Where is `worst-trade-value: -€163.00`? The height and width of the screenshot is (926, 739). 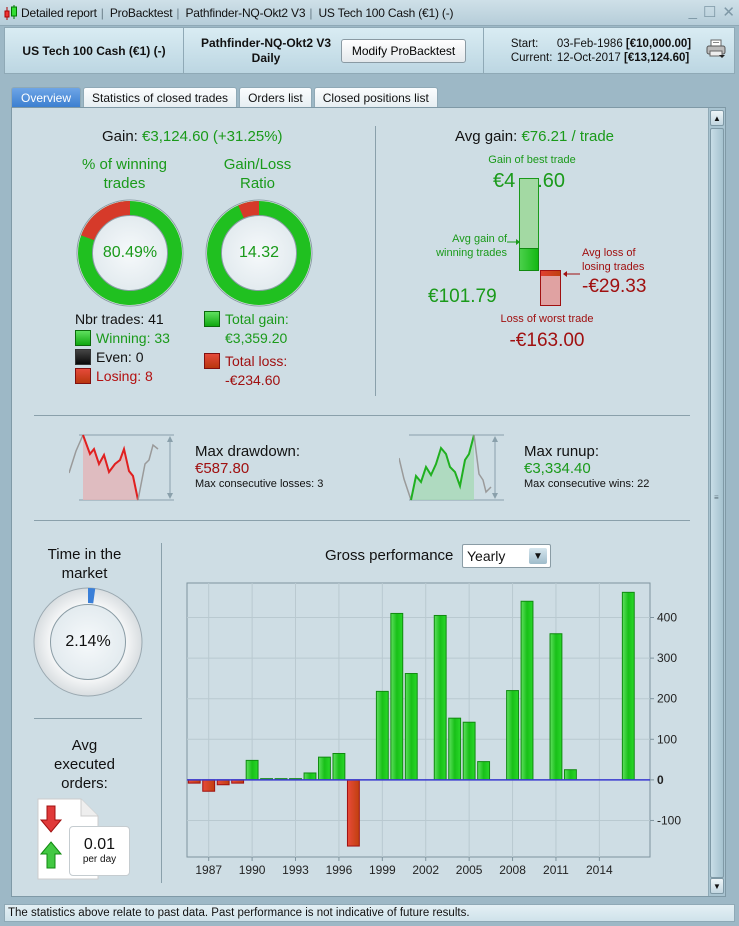 worst-trade-value: -€163.00 is located at coordinates (547, 340).